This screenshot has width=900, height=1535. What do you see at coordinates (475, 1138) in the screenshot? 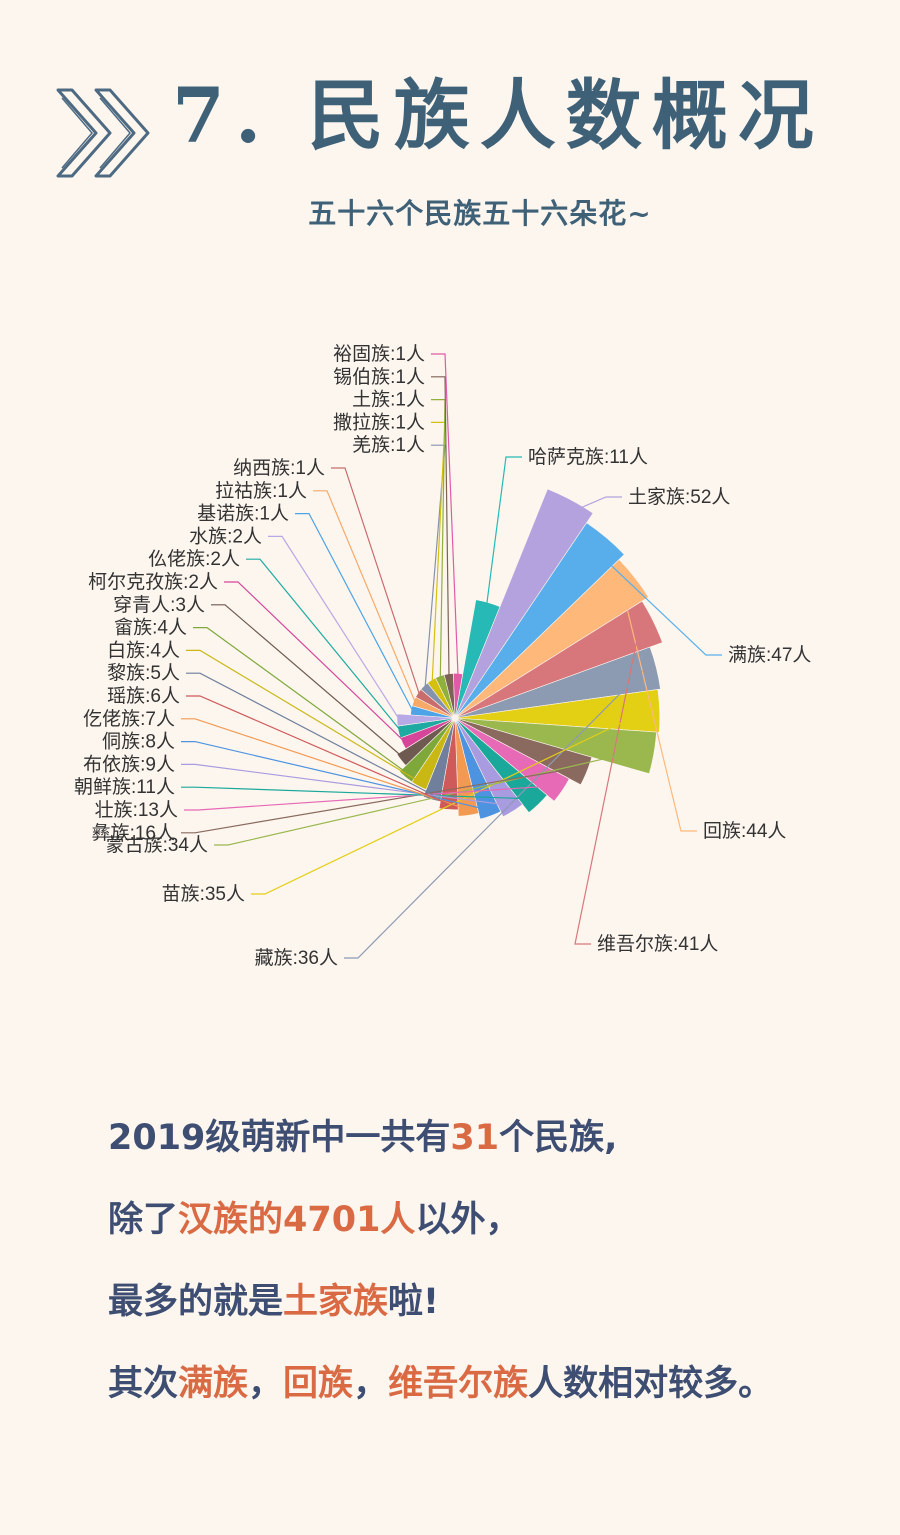
I see `highlight-count: 31` at bounding box center [475, 1138].